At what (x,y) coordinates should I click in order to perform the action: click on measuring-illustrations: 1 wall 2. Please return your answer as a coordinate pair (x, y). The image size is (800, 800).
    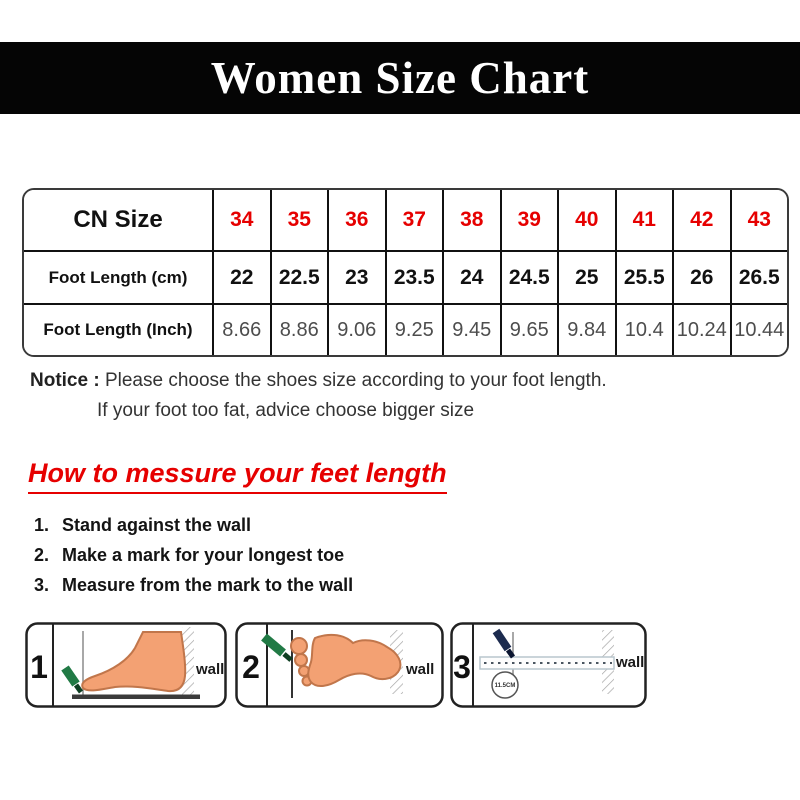
    Looking at the image, I should click on (336, 665).